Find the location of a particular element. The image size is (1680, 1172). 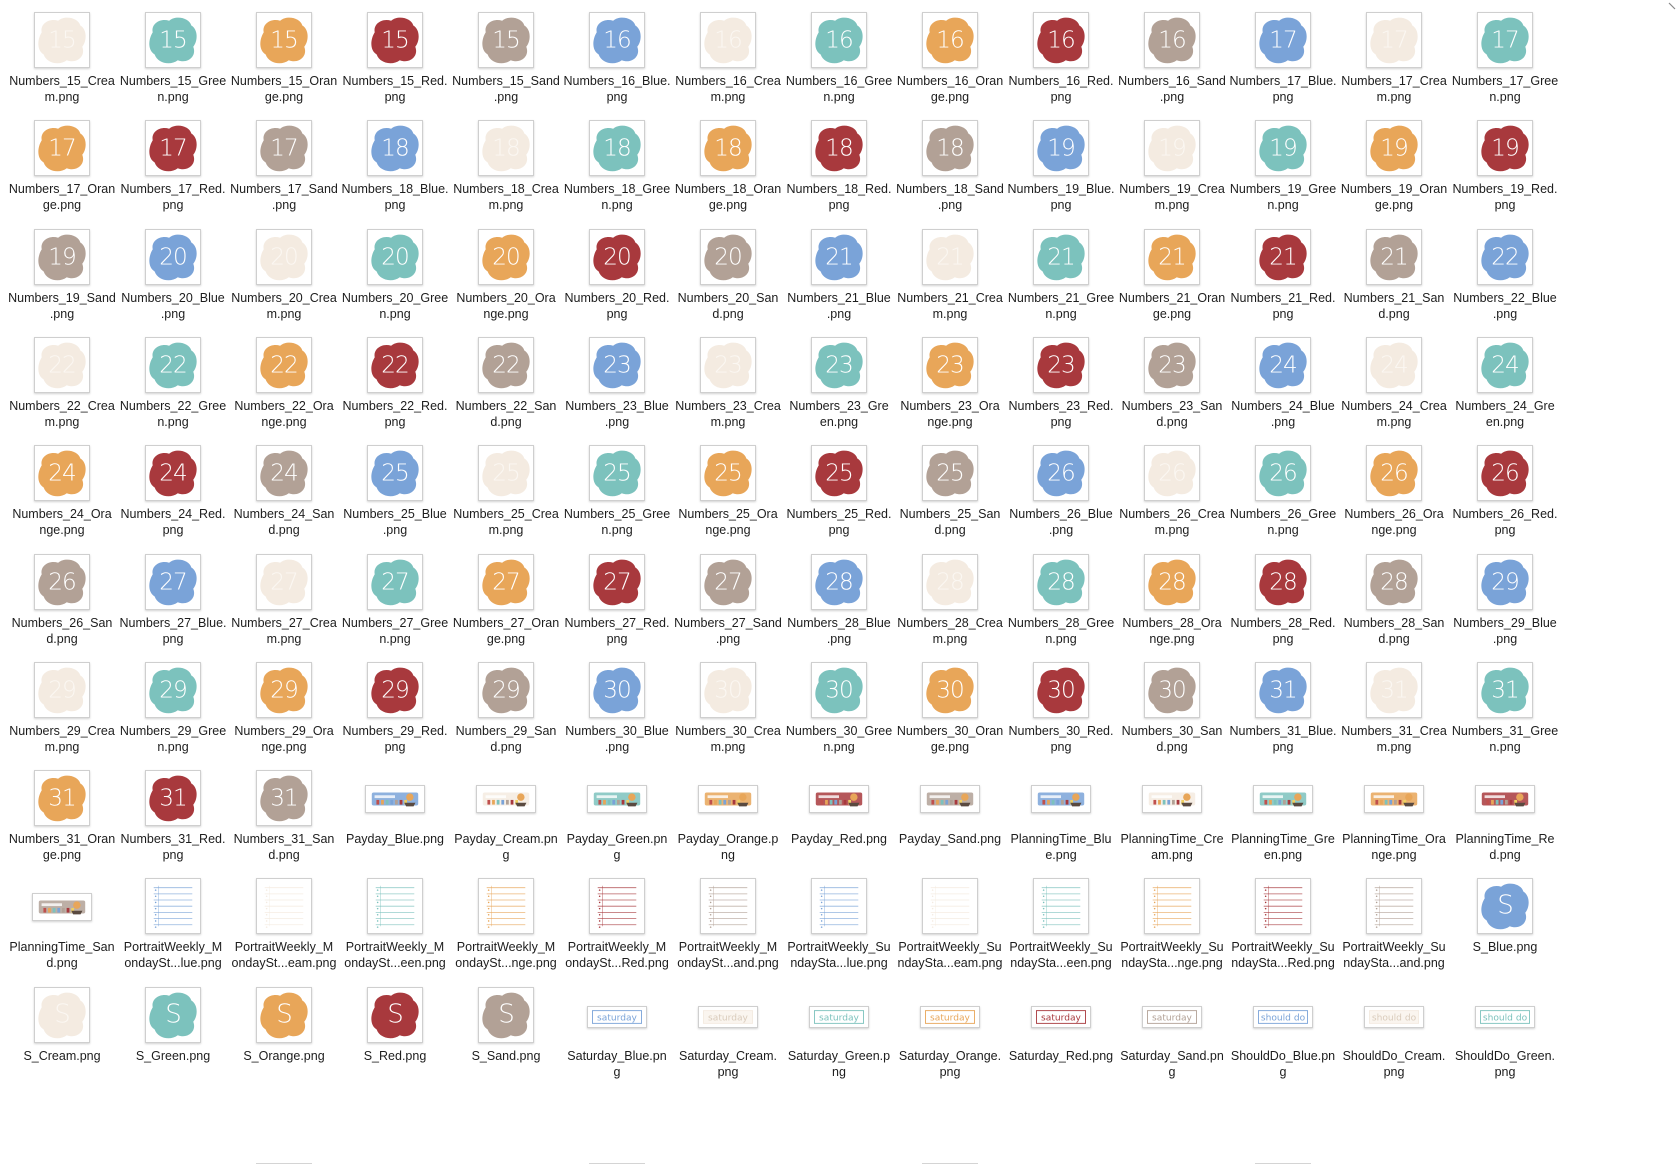

file-item: 16 Numbers_16_Crea m.png is located at coordinates (728, 58).